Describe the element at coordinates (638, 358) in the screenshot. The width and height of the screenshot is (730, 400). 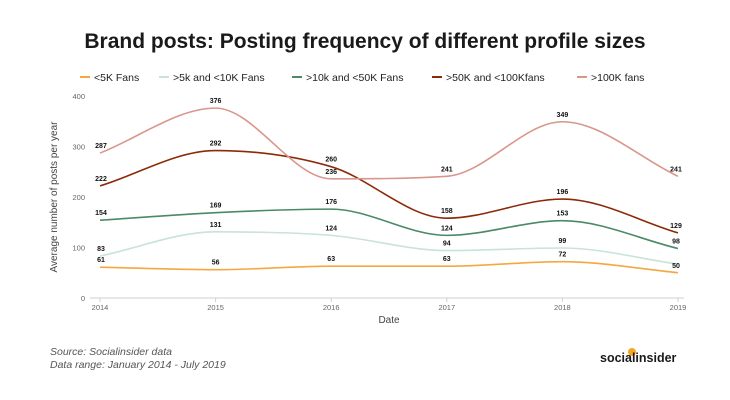
I see `brand-logo: socialinsider` at that location.